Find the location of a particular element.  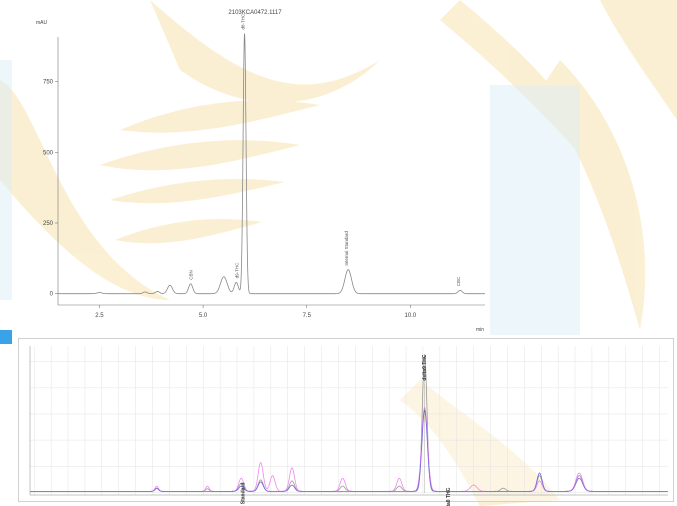

peak-label: delta8 THC is located at coordinates (449, 496).